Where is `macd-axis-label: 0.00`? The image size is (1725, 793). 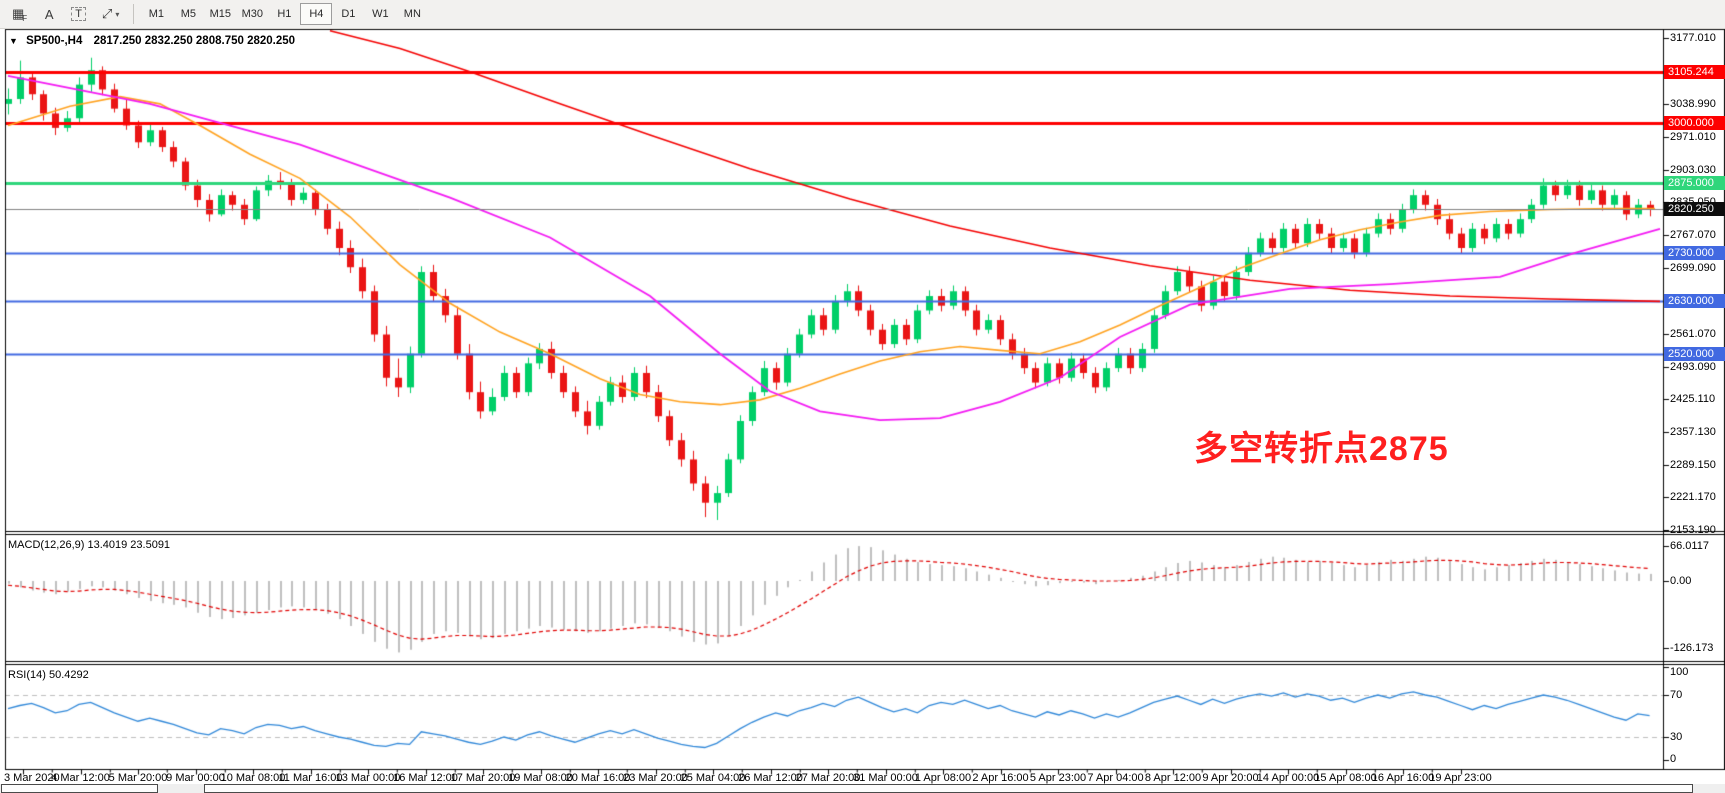
macd-axis-label: 0.00 is located at coordinates (1681, 581).